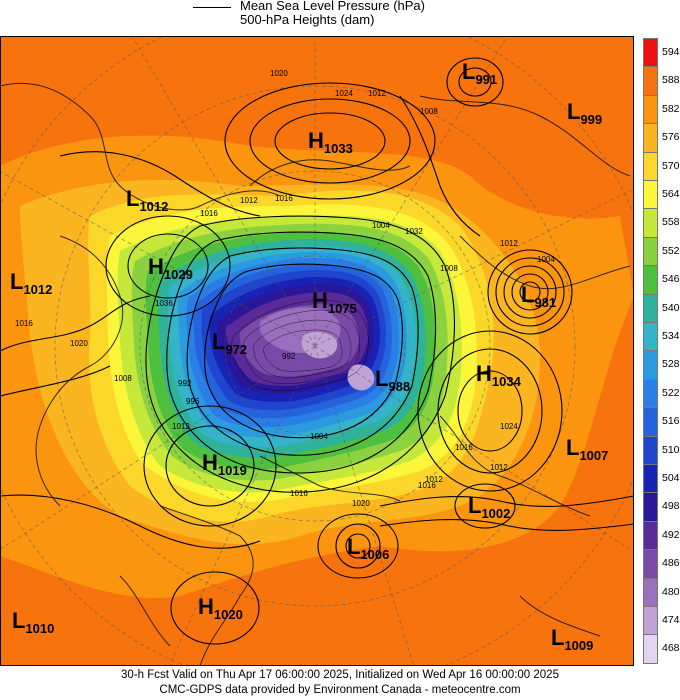 Image resolution: width=680 pixels, height=700 pixels. Describe the element at coordinates (479, 73) in the screenshot. I see `pressure-center-low: L991` at that location.